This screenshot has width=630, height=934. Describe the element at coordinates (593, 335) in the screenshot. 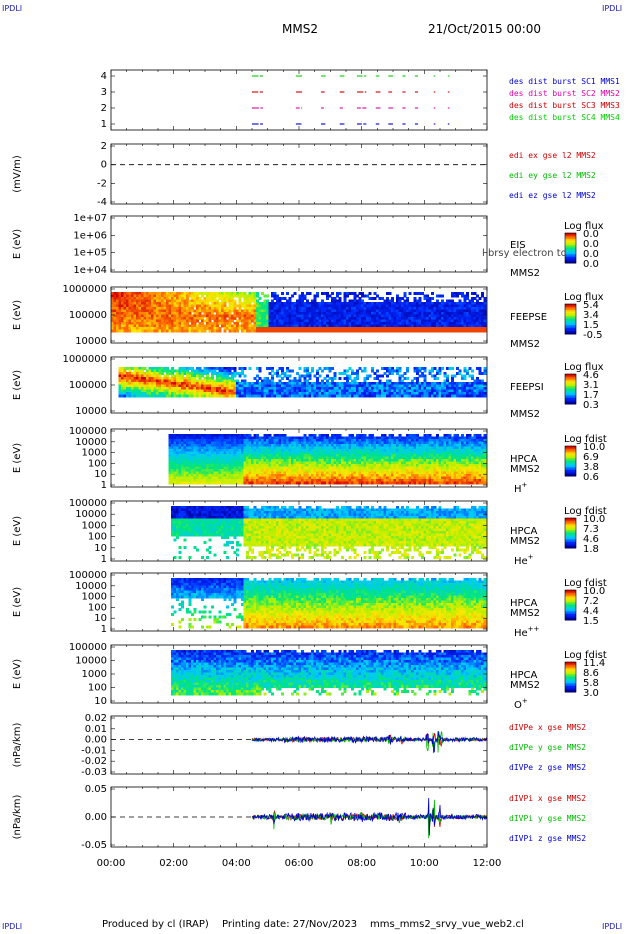

I see `colorbar-tick-label: -0.5` at that location.